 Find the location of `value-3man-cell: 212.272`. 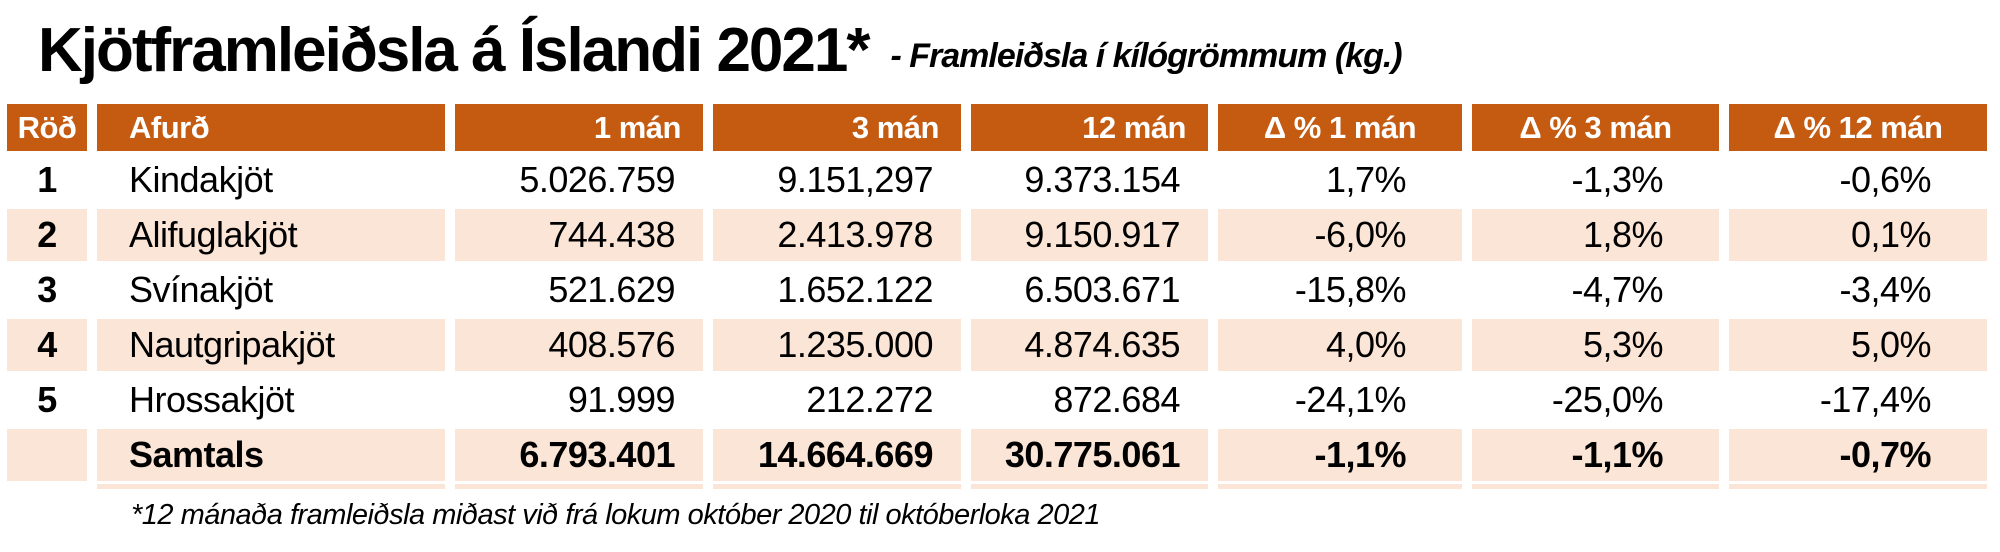

value-3man-cell: 212.272 is located at coordinates (837, 400).